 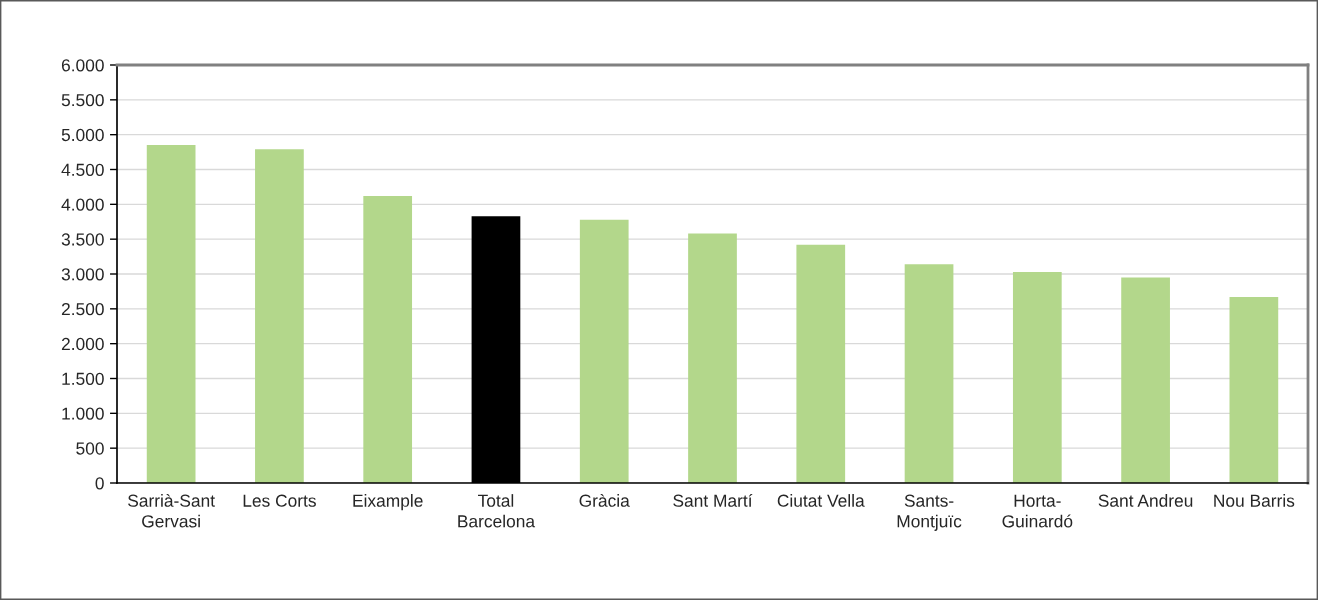 What do you see at coordinates (82, 135) in the screenshot?
I see `y-tick-label: 5.000` at bounding box center [82, 135].